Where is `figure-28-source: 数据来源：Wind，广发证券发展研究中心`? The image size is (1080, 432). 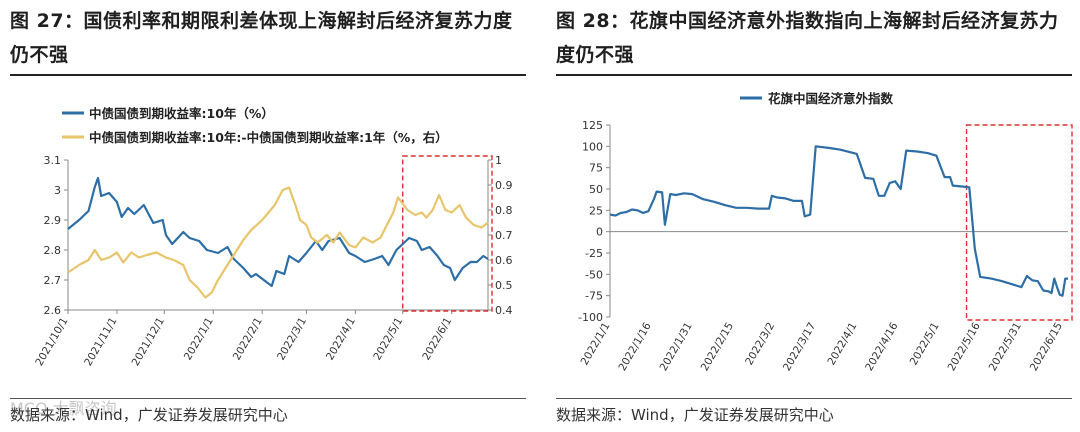
figure-28-source: 数据来源：Wind，广发证券发展研究中心 is located at coordinates (695, 415).